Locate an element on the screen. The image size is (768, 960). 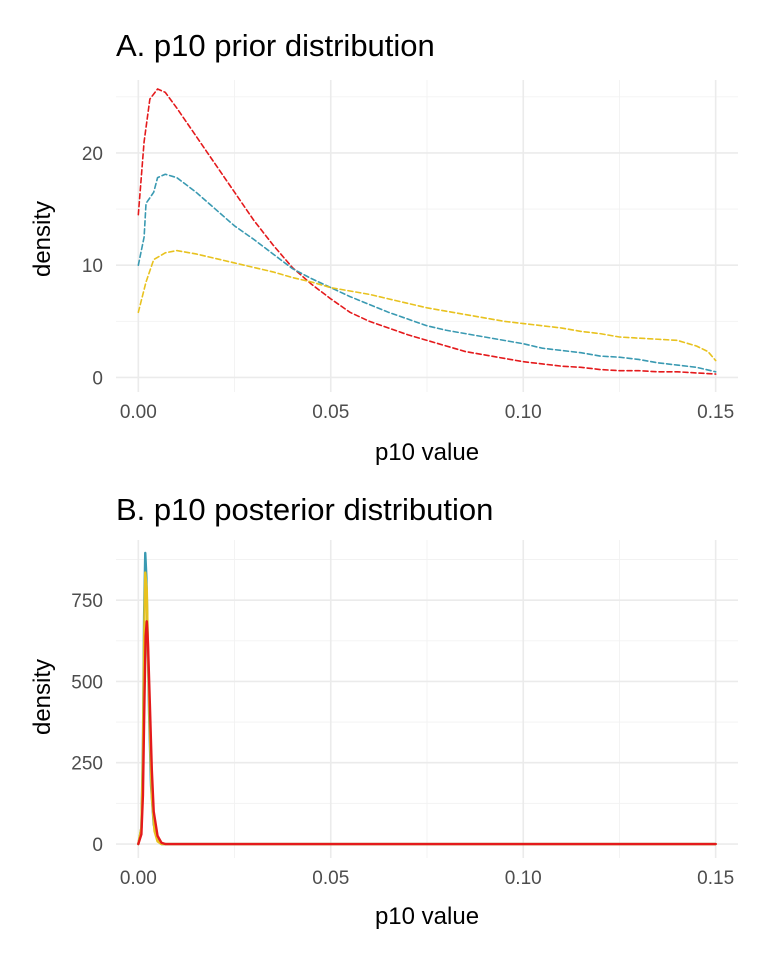
panel-a-x-tick-label: 0.10 is located at coordinates (523, 412).